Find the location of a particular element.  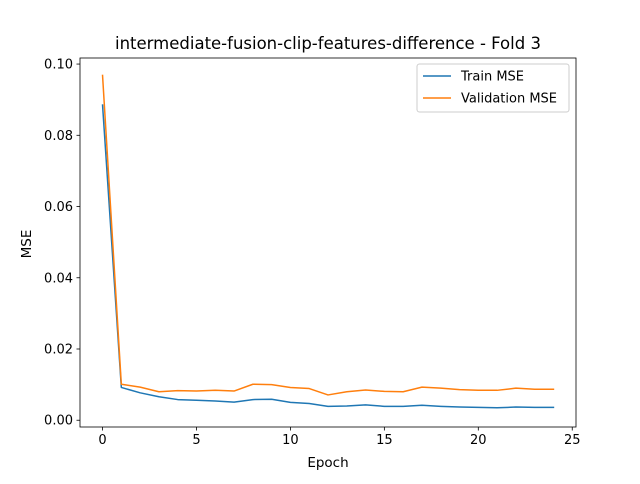

y-tick-label: 0.02 is located at coordinates (58, 349).